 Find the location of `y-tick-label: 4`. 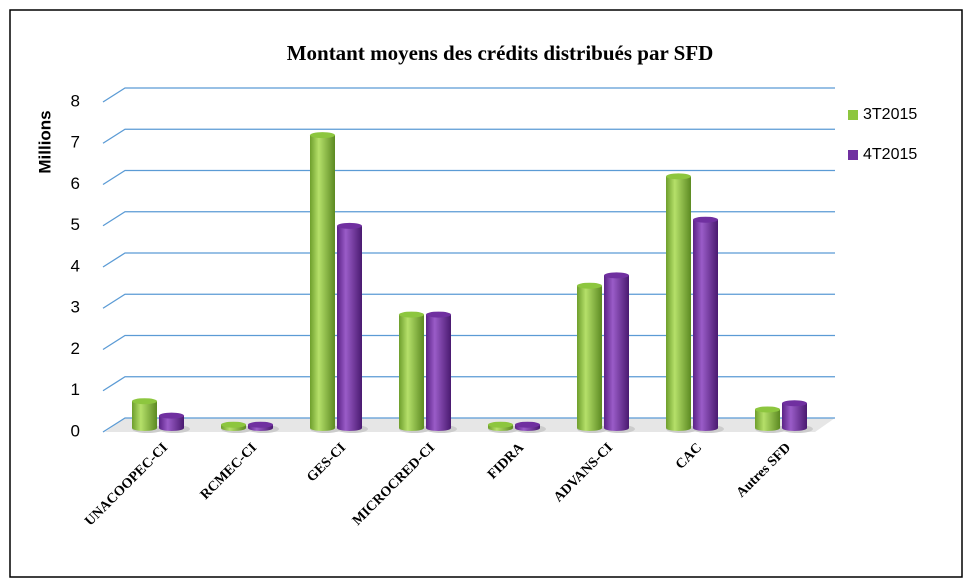

y-tick-label: 4 is located at coordinates (75, 265).